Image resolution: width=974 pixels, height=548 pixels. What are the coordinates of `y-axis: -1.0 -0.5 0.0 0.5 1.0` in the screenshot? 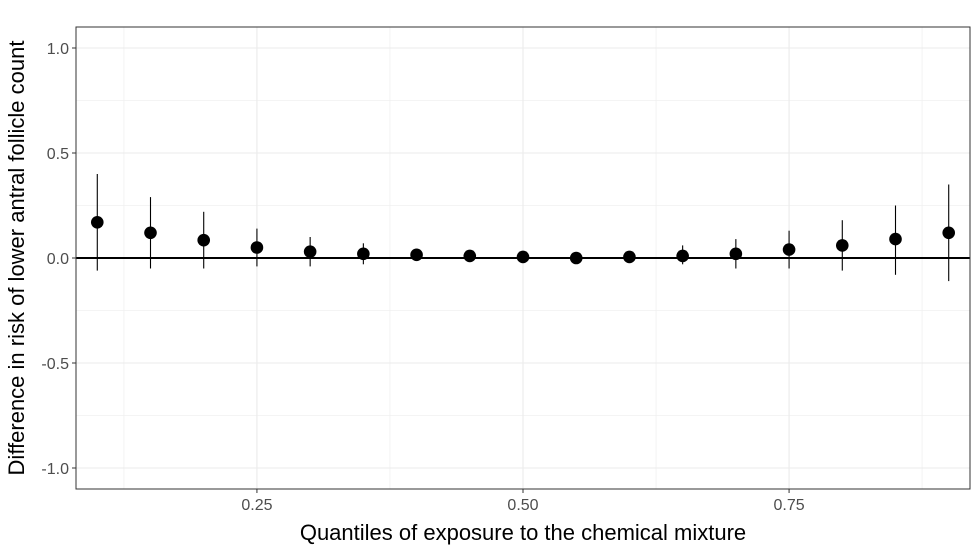 It's located at (58, 259).